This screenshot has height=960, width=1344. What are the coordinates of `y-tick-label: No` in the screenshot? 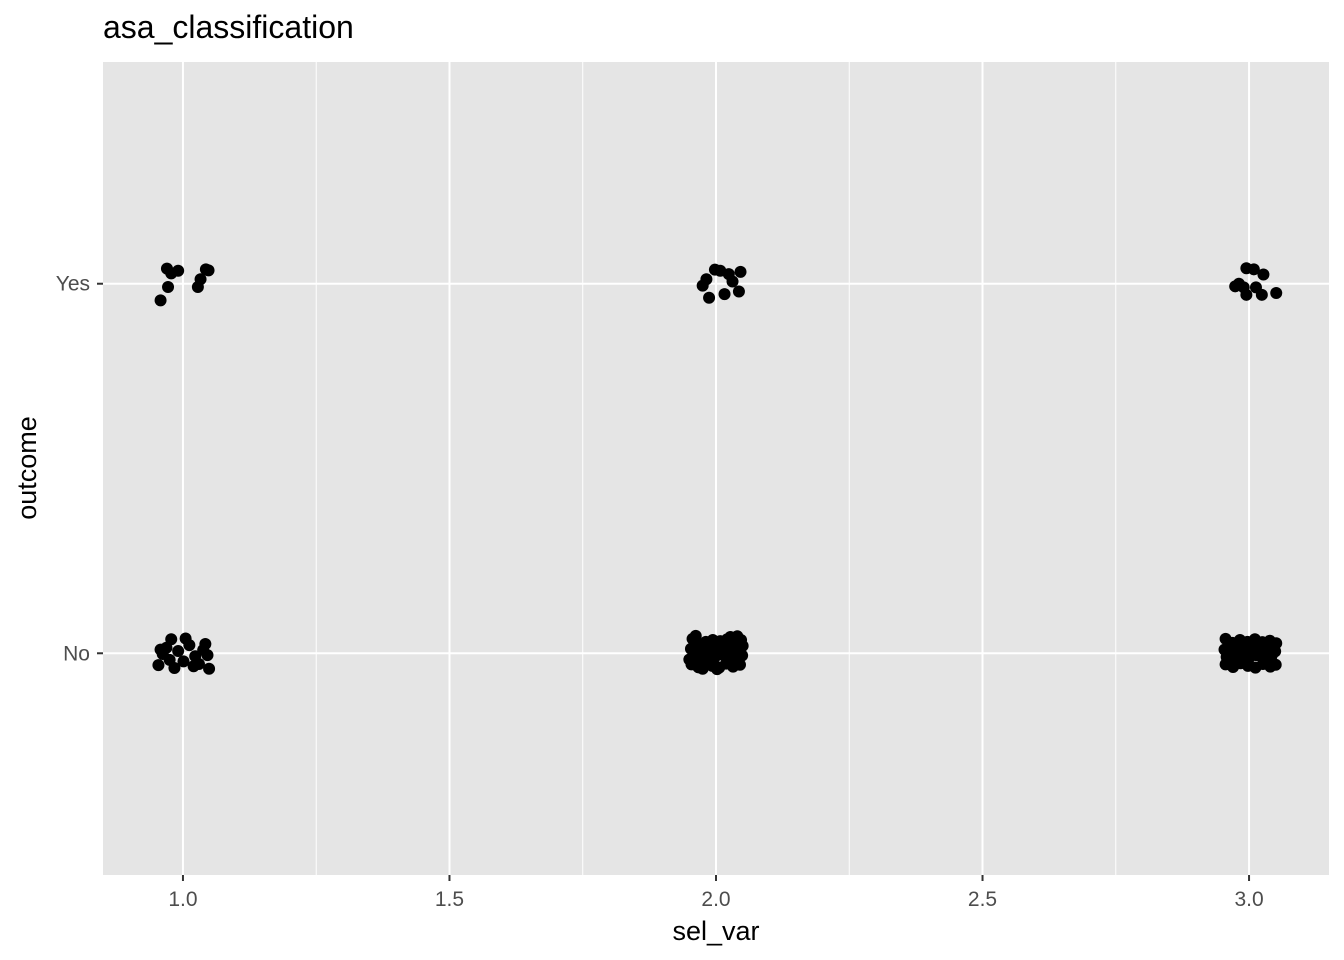 It's located at (76, 653).